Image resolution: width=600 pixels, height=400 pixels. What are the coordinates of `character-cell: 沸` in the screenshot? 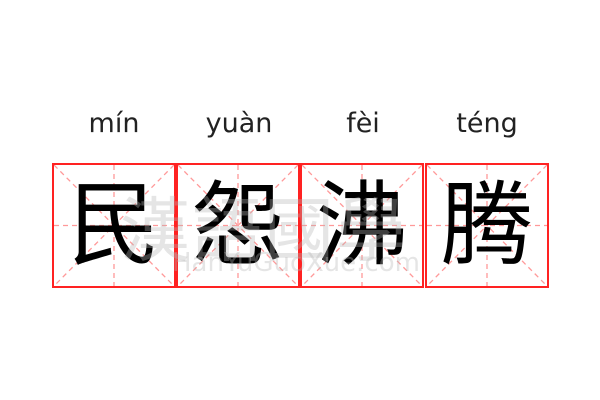 It's located at (362, 225).